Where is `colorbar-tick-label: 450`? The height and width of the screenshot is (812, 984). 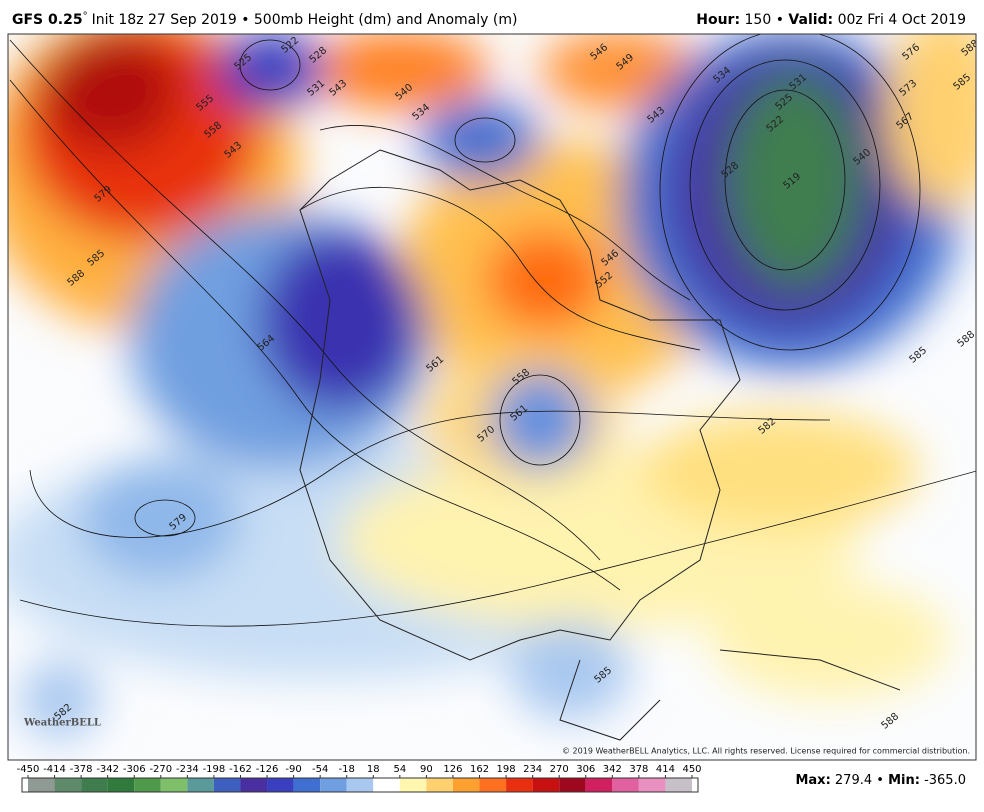 colorbar-tick-label: 450 is located at coordinates (691, 769).